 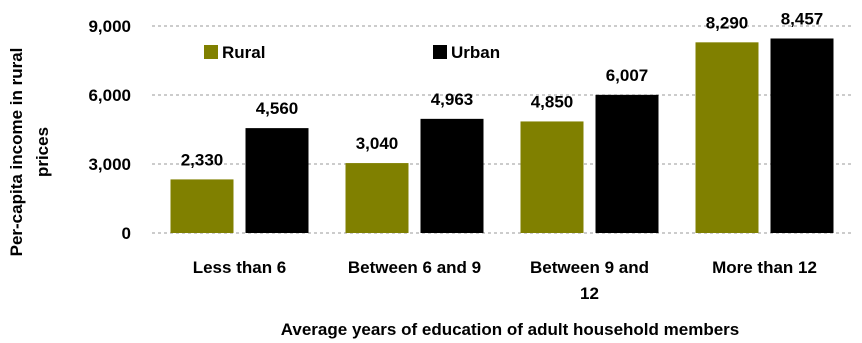 I want to click on data-label-rural: 8,290, so click(x=727, y=22).